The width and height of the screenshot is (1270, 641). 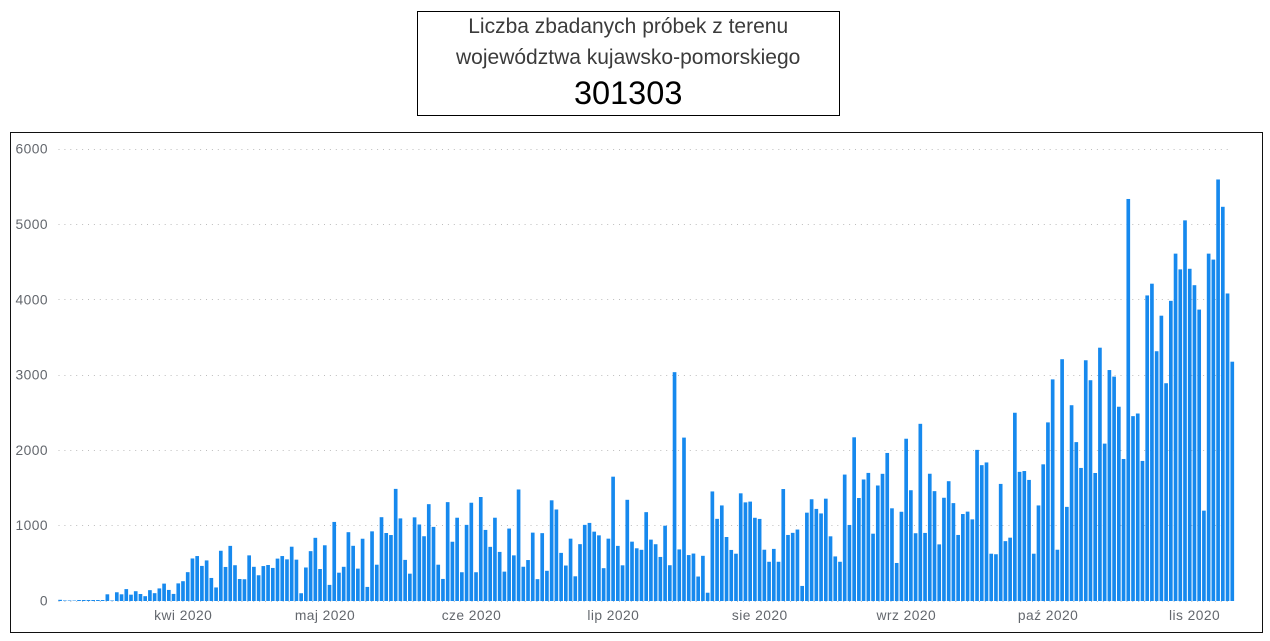 I want to click on svg-text: 2000, so click(x=32, y=450).